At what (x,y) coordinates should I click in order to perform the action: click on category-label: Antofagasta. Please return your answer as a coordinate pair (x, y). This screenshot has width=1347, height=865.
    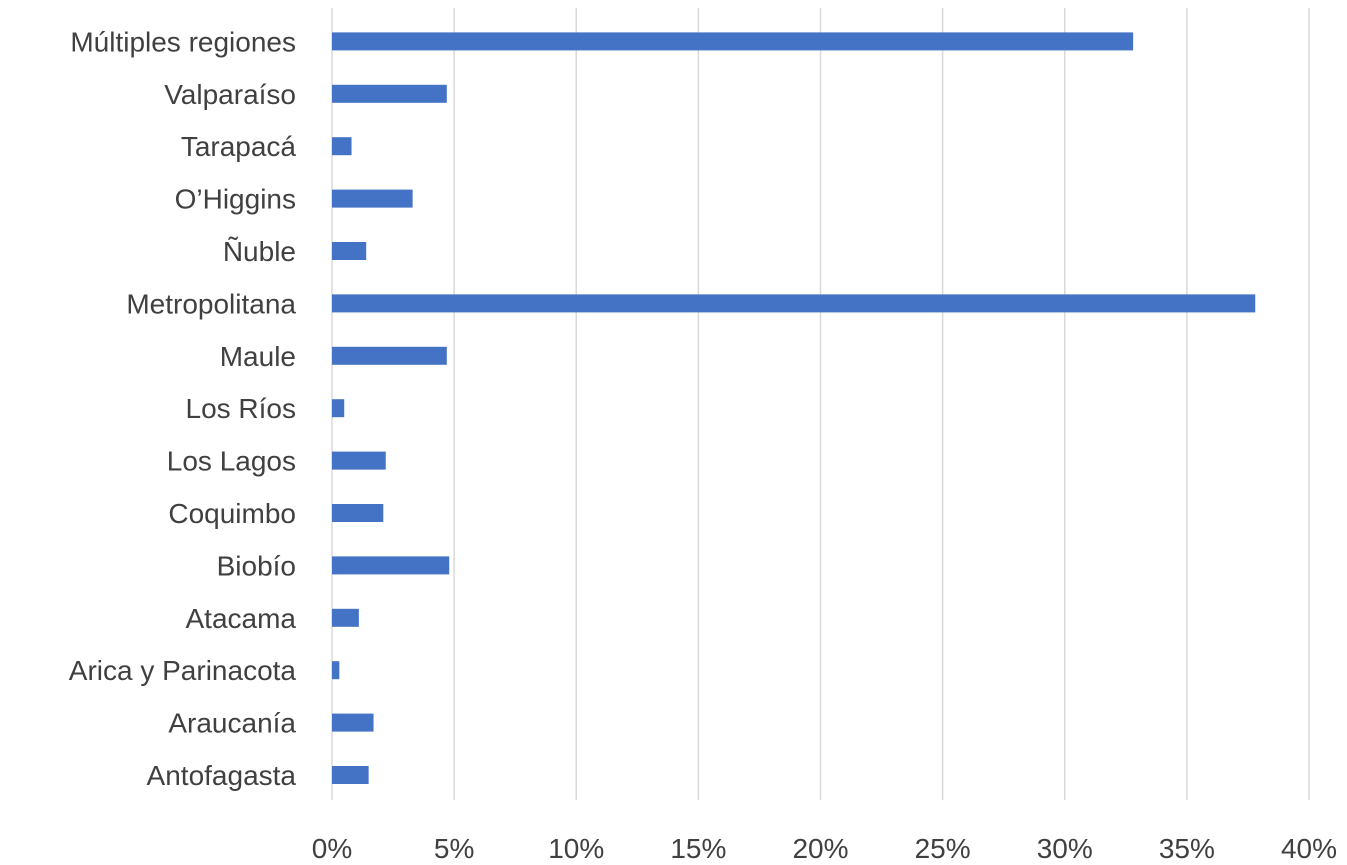
    Looking at the image, I should click on (222, 775).